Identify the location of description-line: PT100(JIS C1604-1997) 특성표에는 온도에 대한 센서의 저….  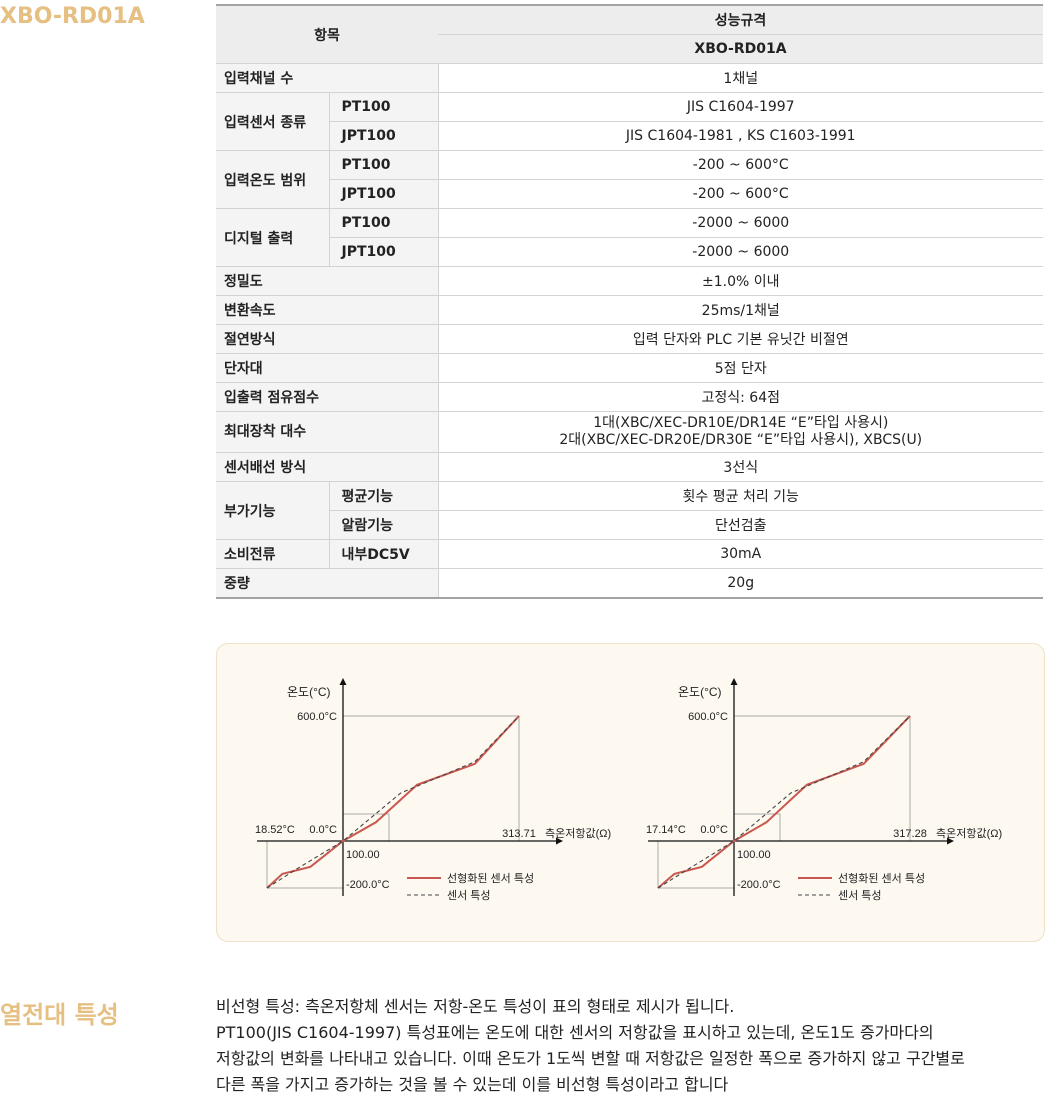
(575, 1032).